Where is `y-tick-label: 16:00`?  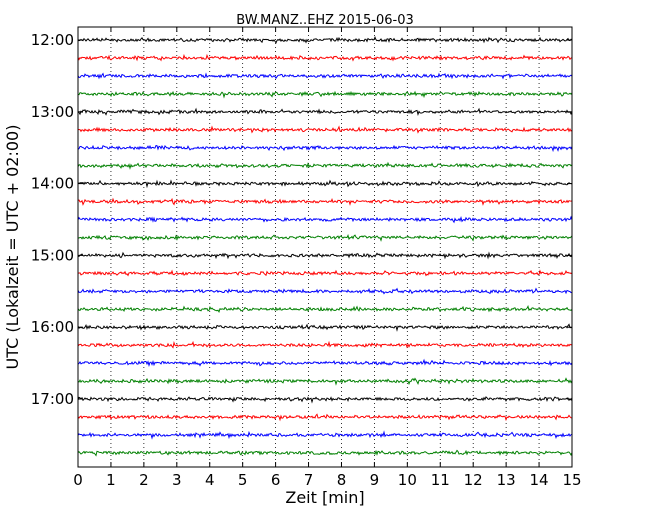
y-tick-label: 16:00 is located at coordinates (52, 327).